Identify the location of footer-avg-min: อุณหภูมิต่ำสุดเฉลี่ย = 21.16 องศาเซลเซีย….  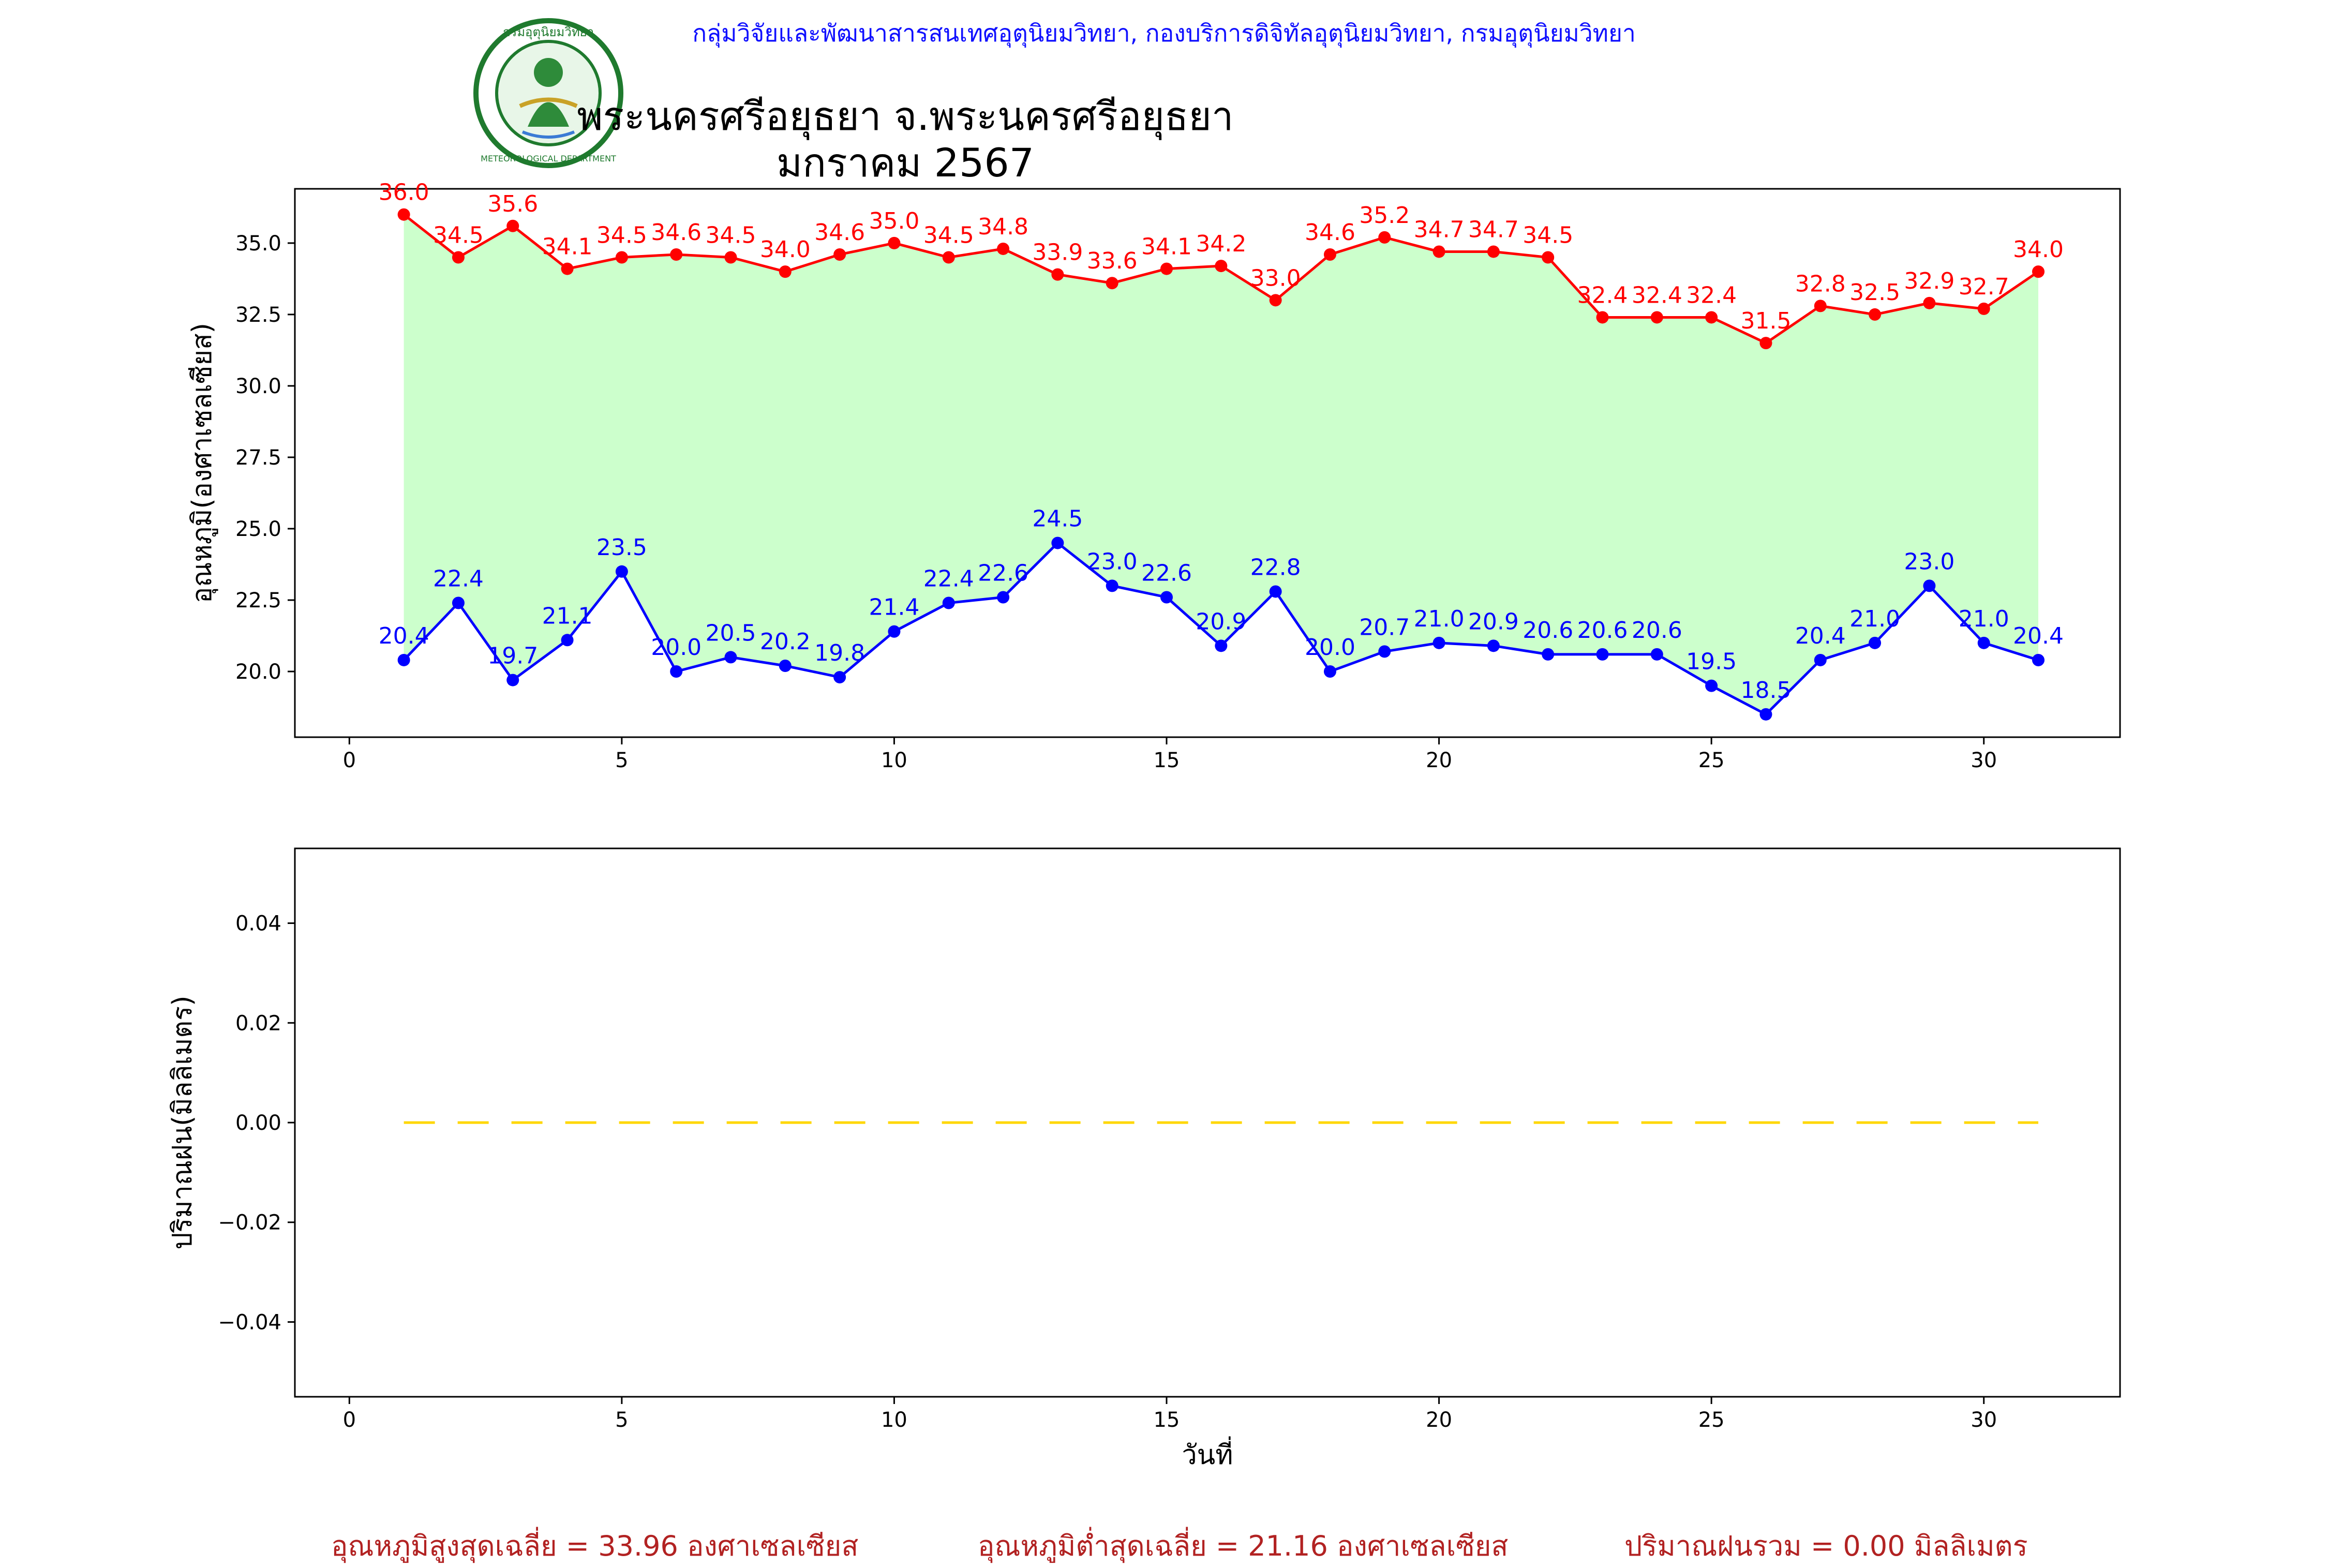
(1243, 1546).